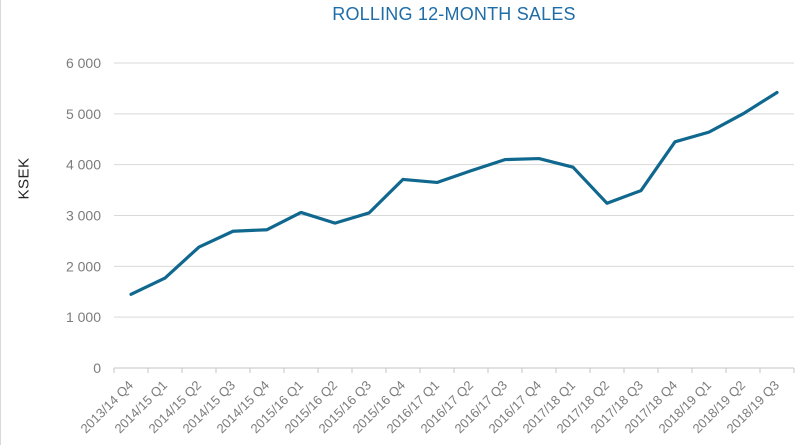  What do you see at coordinates (83, 114) in the screenshot?
I see `y-tick-label: 5 000` at bounding box center [83, 114].